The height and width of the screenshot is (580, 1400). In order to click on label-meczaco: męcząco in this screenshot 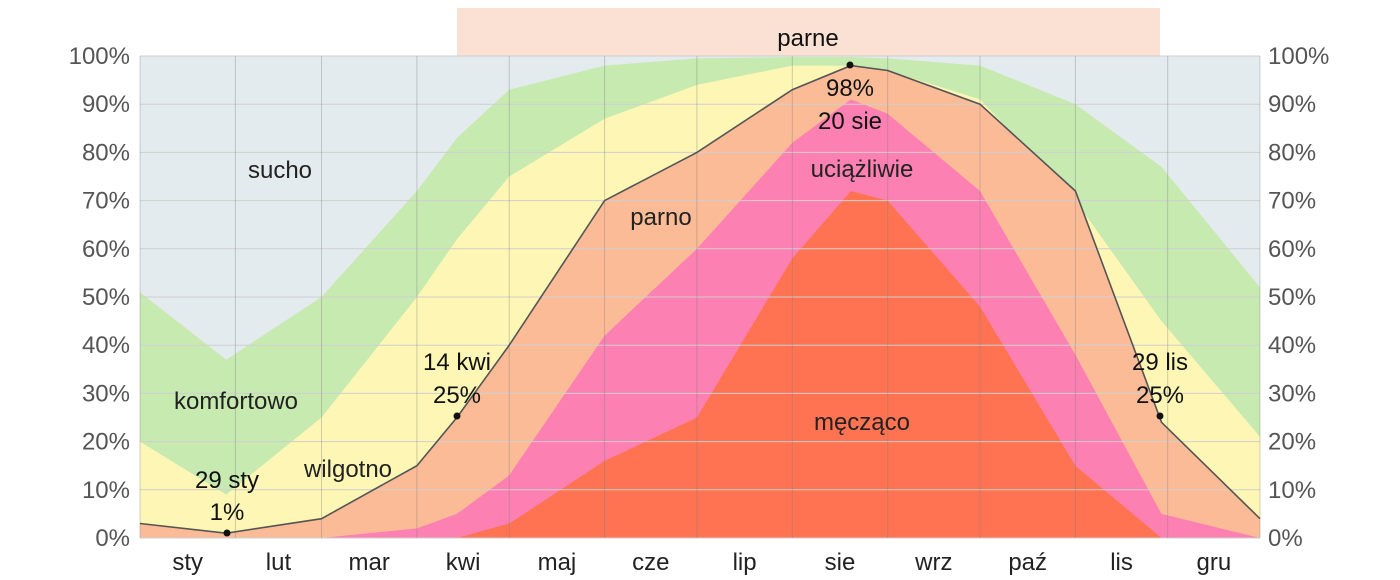, I will do `click(862, 422)`.